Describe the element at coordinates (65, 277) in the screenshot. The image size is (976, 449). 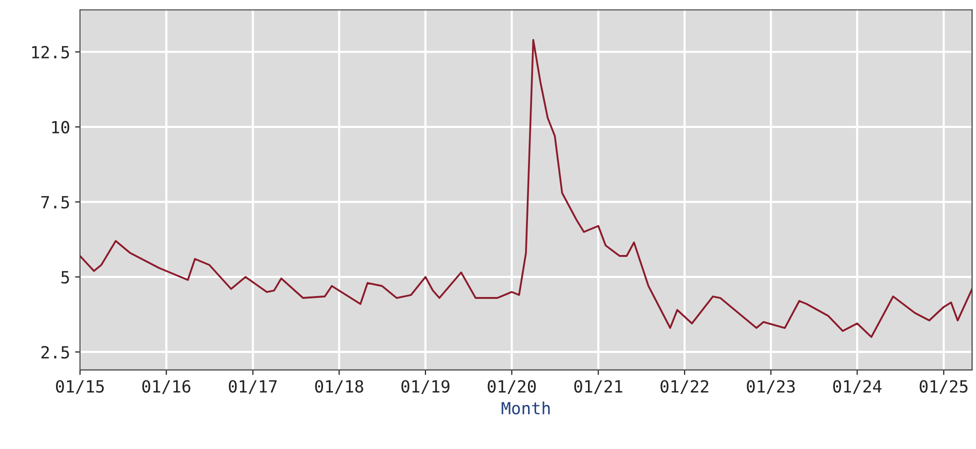
I see `y-tick-label: 5` at that location.